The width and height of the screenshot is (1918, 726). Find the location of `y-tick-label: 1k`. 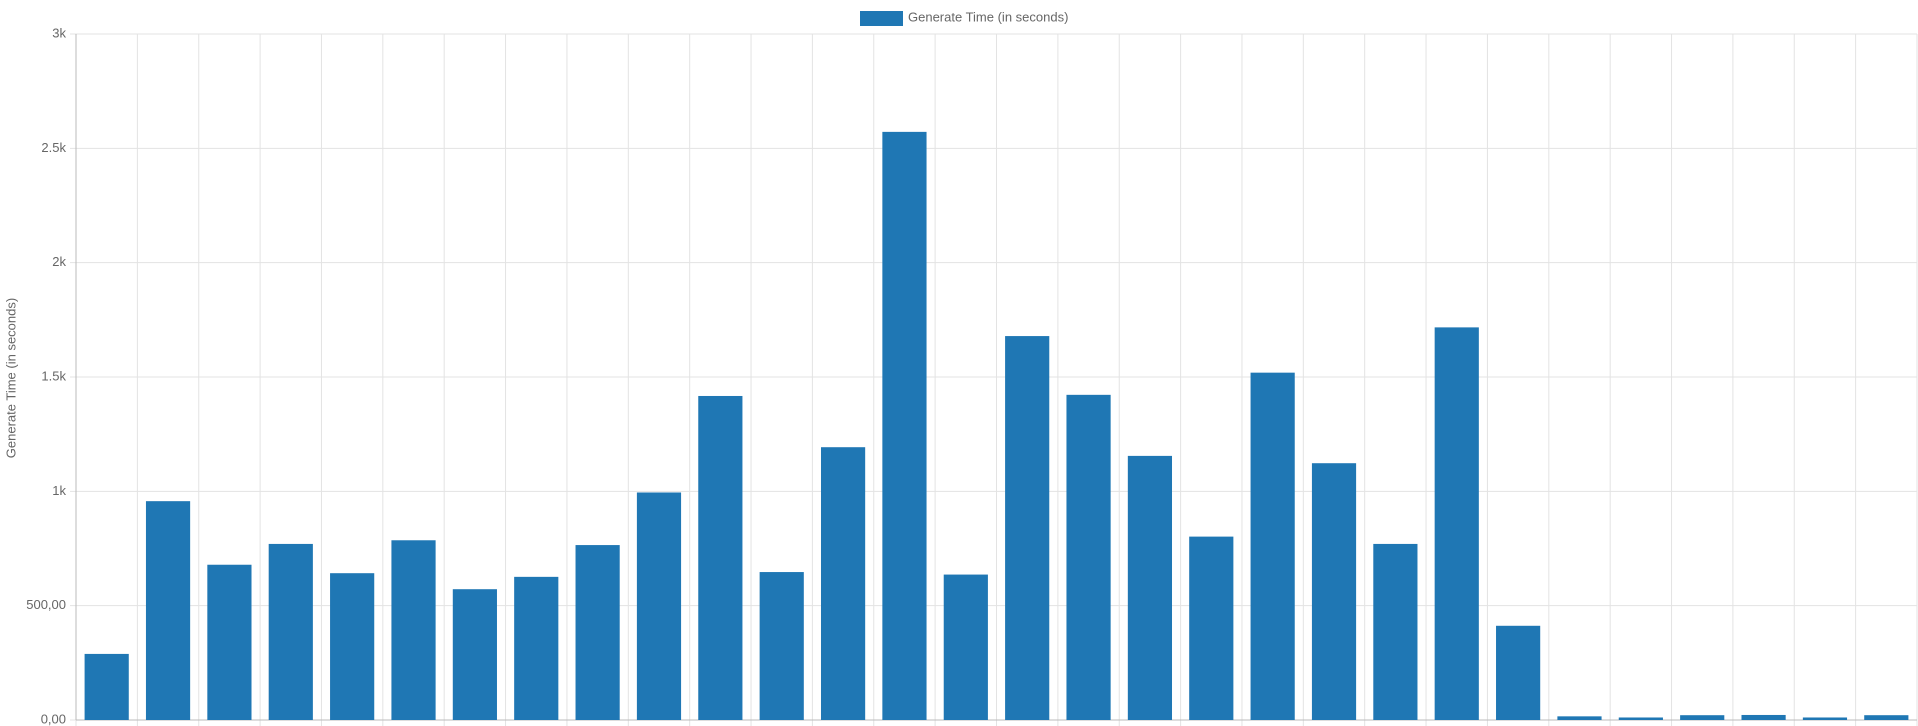

y-tick-label: 1k is located at coordinates (59, 490).